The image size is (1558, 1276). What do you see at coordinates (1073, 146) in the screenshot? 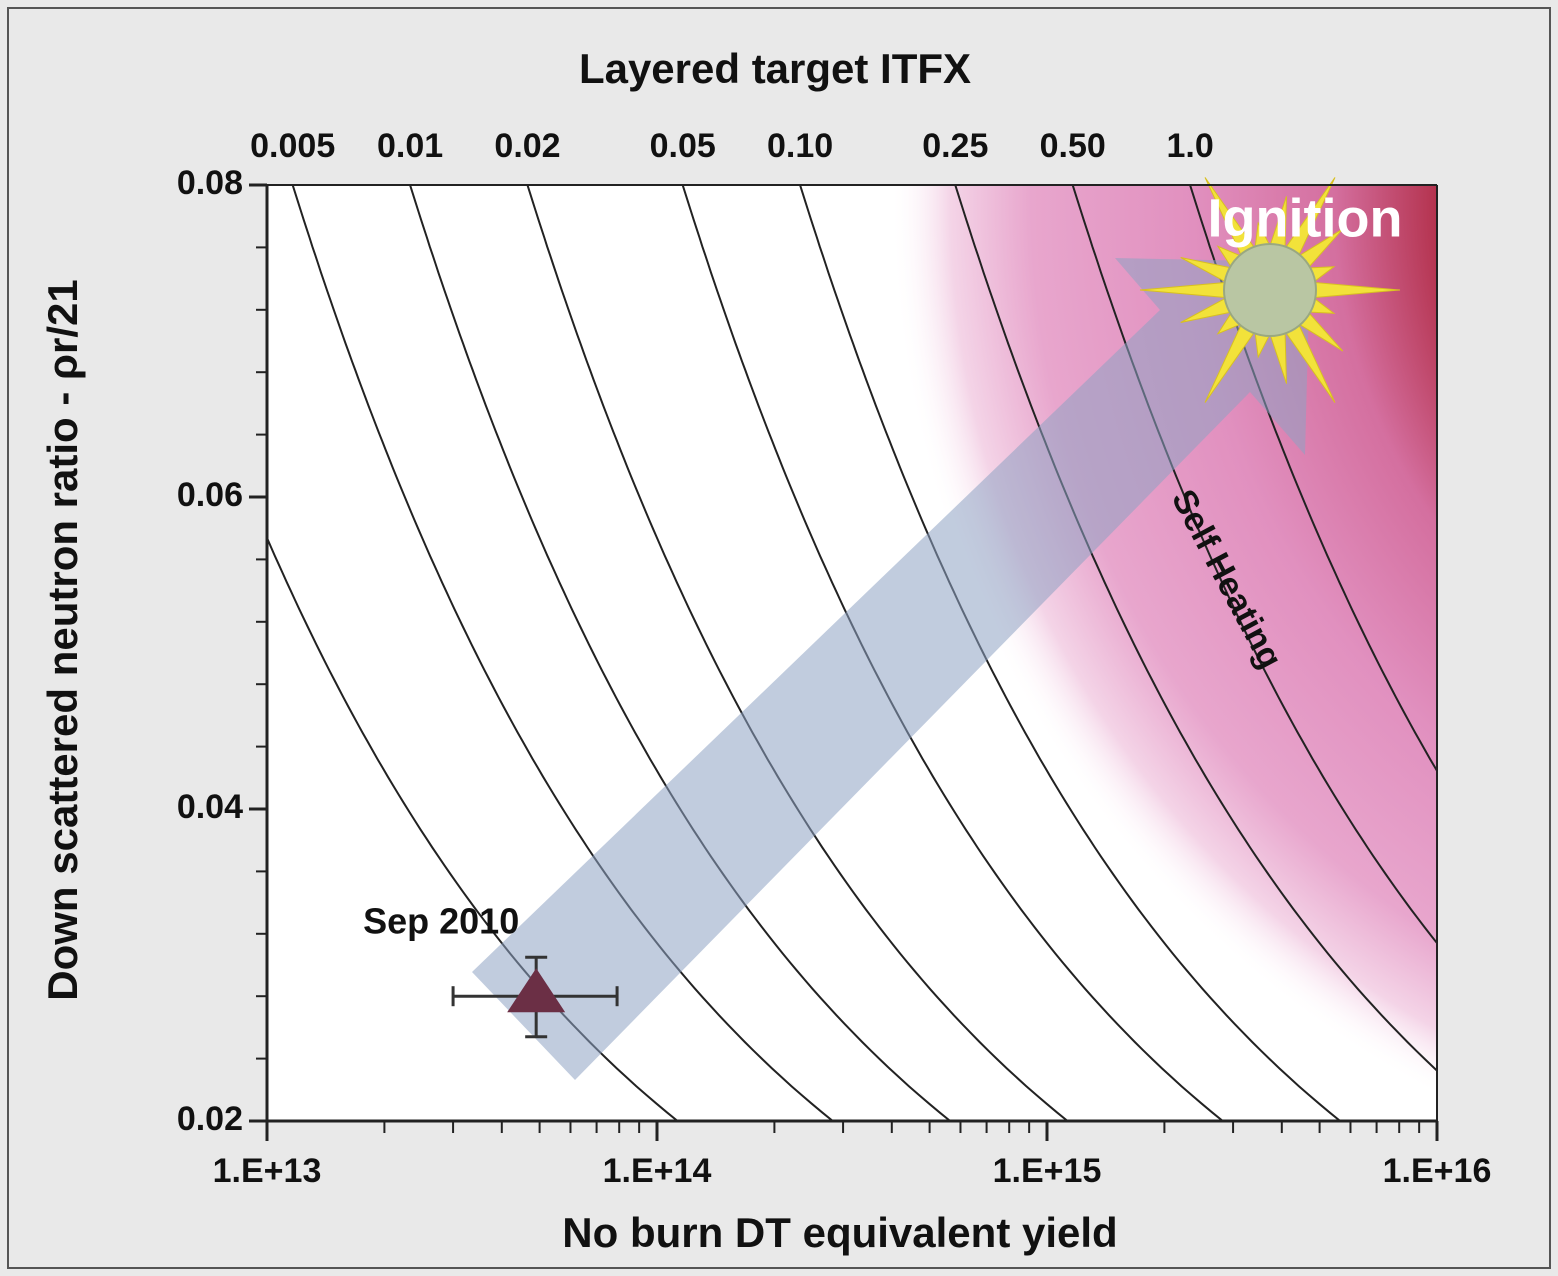
I see `itfx-tick-label: 0.50` at bounding box center [1073, 146].